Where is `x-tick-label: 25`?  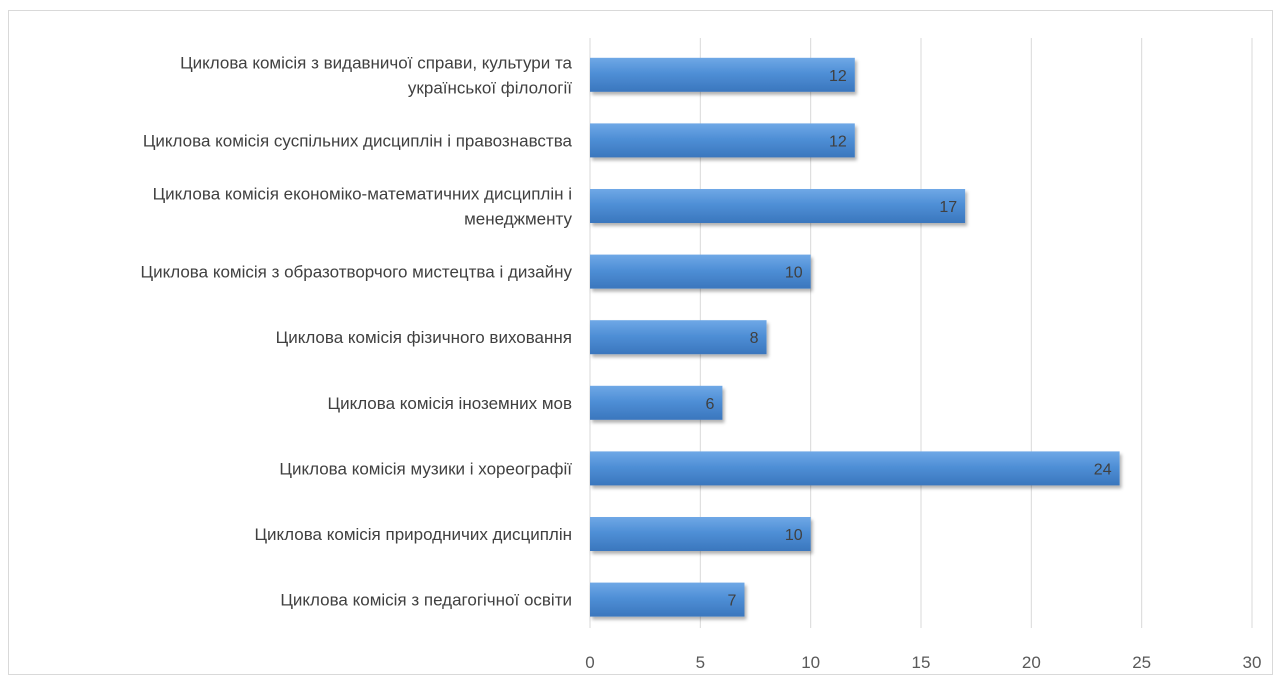
x-tick-label: 25 is located at coordinates (1141, 662).